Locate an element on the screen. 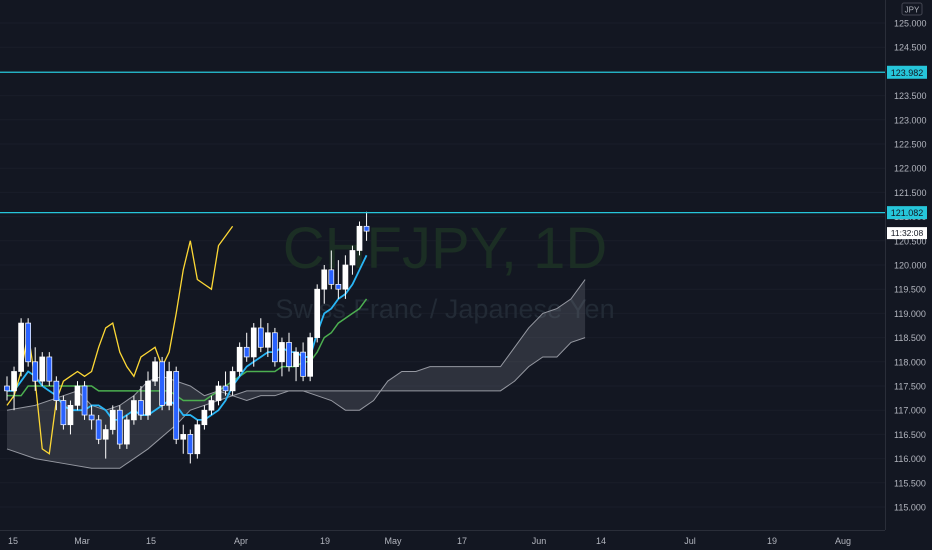  price-tick-label: 117.500 is located at coordinates (910, 387).